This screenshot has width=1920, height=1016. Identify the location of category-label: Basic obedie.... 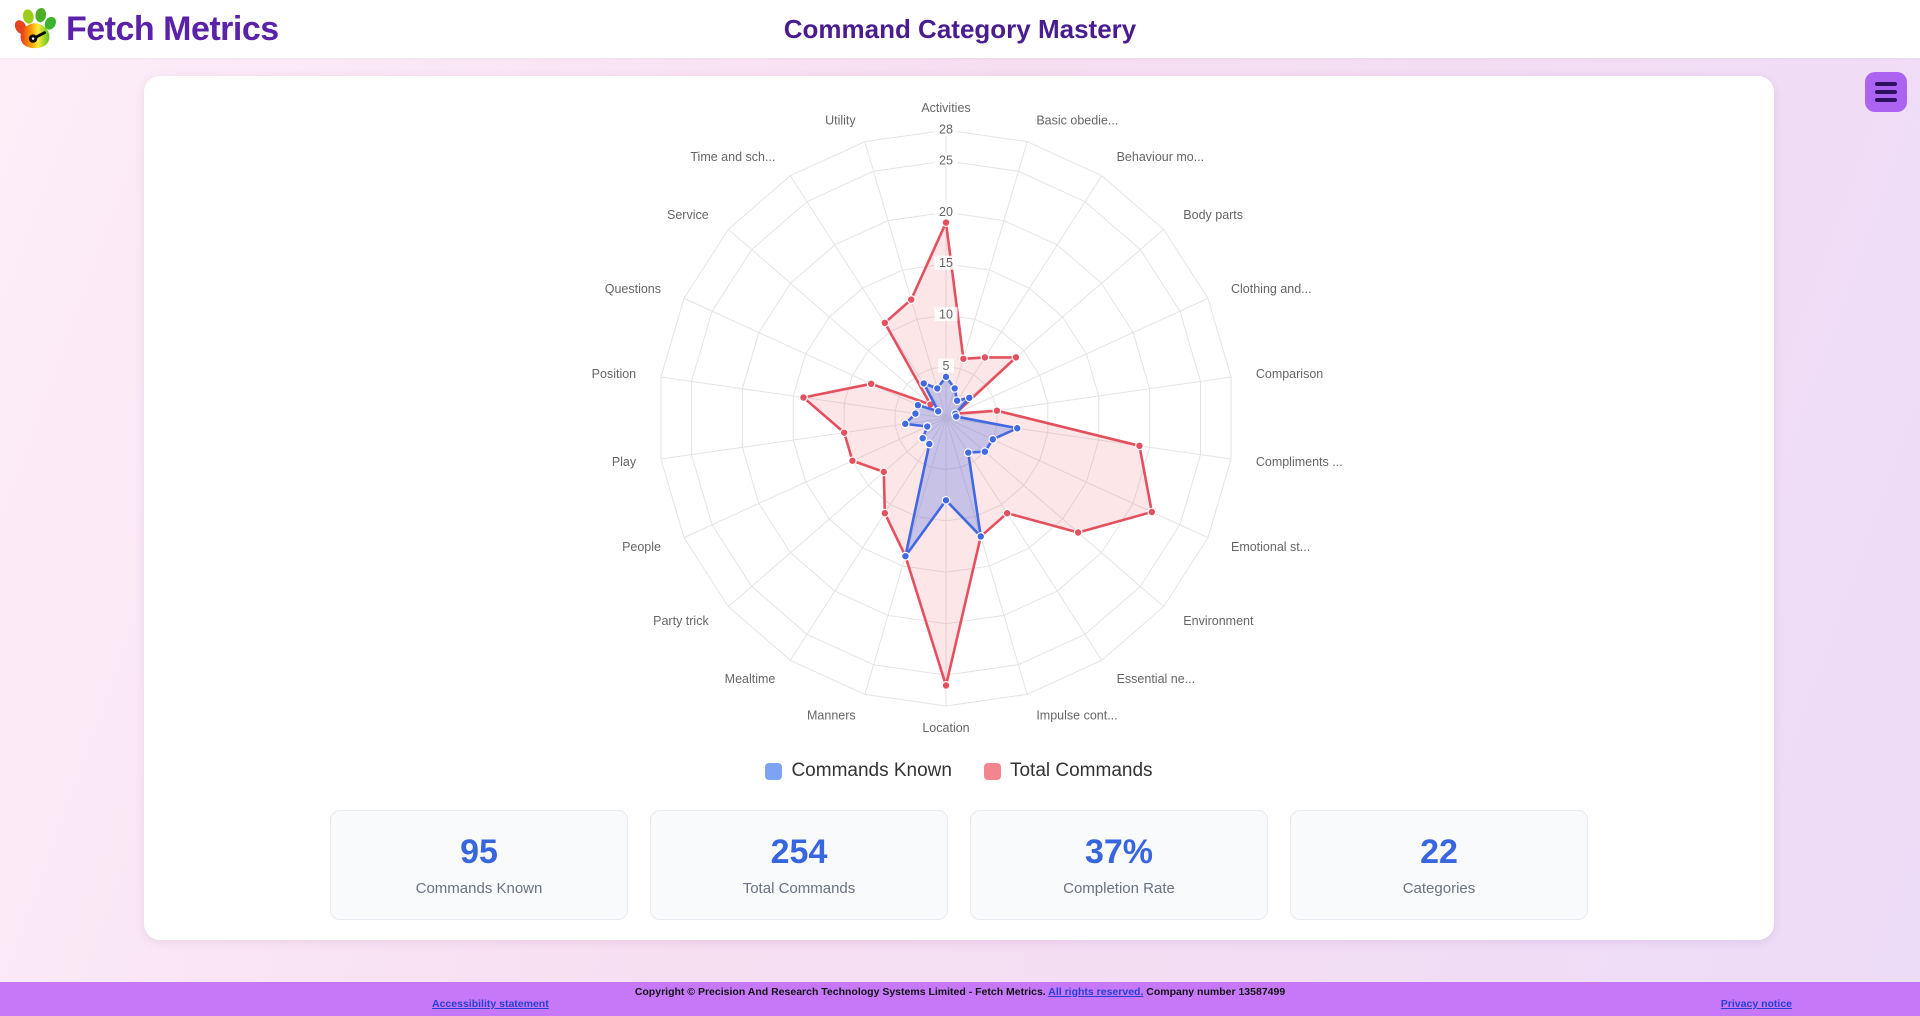
(1077, 121).